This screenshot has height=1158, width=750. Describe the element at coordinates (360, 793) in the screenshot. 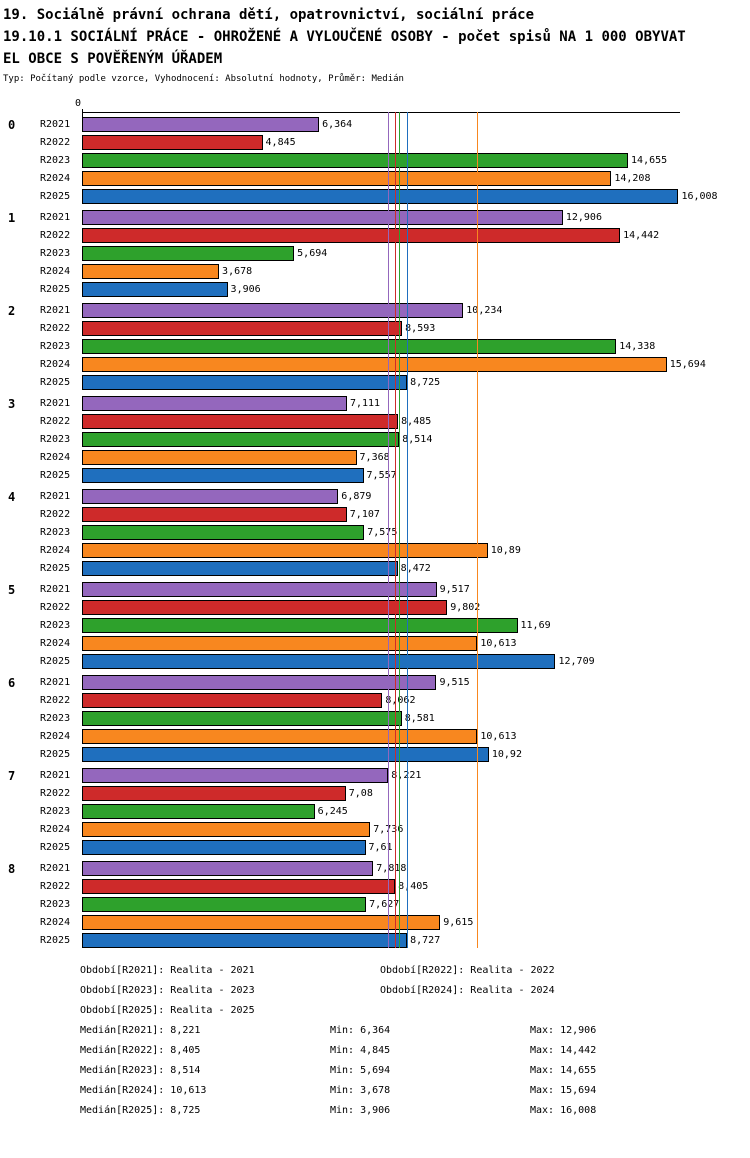

I see `value-label: 7,08` at that location.